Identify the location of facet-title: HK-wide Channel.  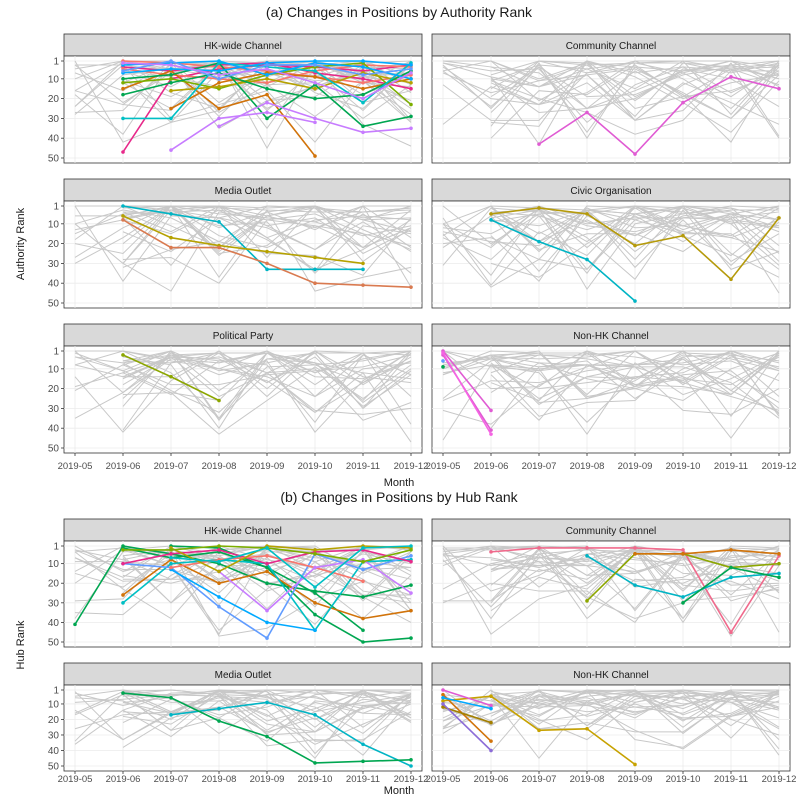
(243, 46).